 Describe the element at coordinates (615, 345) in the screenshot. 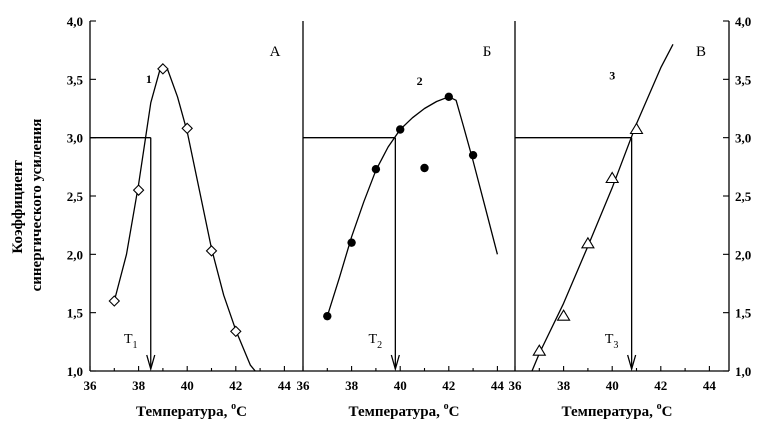

I see `temperature-marker-subscript: 3` at that location.